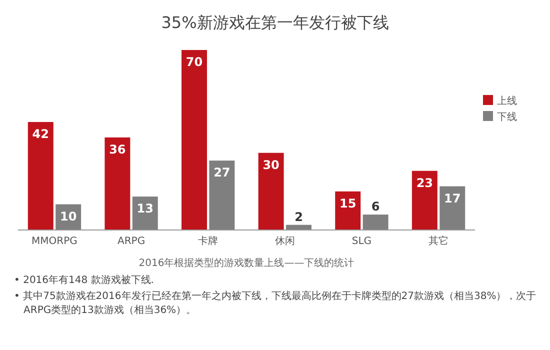 The height and width of the screenshot is (350, 550). Describe the element at coordinates (132, 241) in the screenshot. I see `x-tick-label: ARPG` at that location.